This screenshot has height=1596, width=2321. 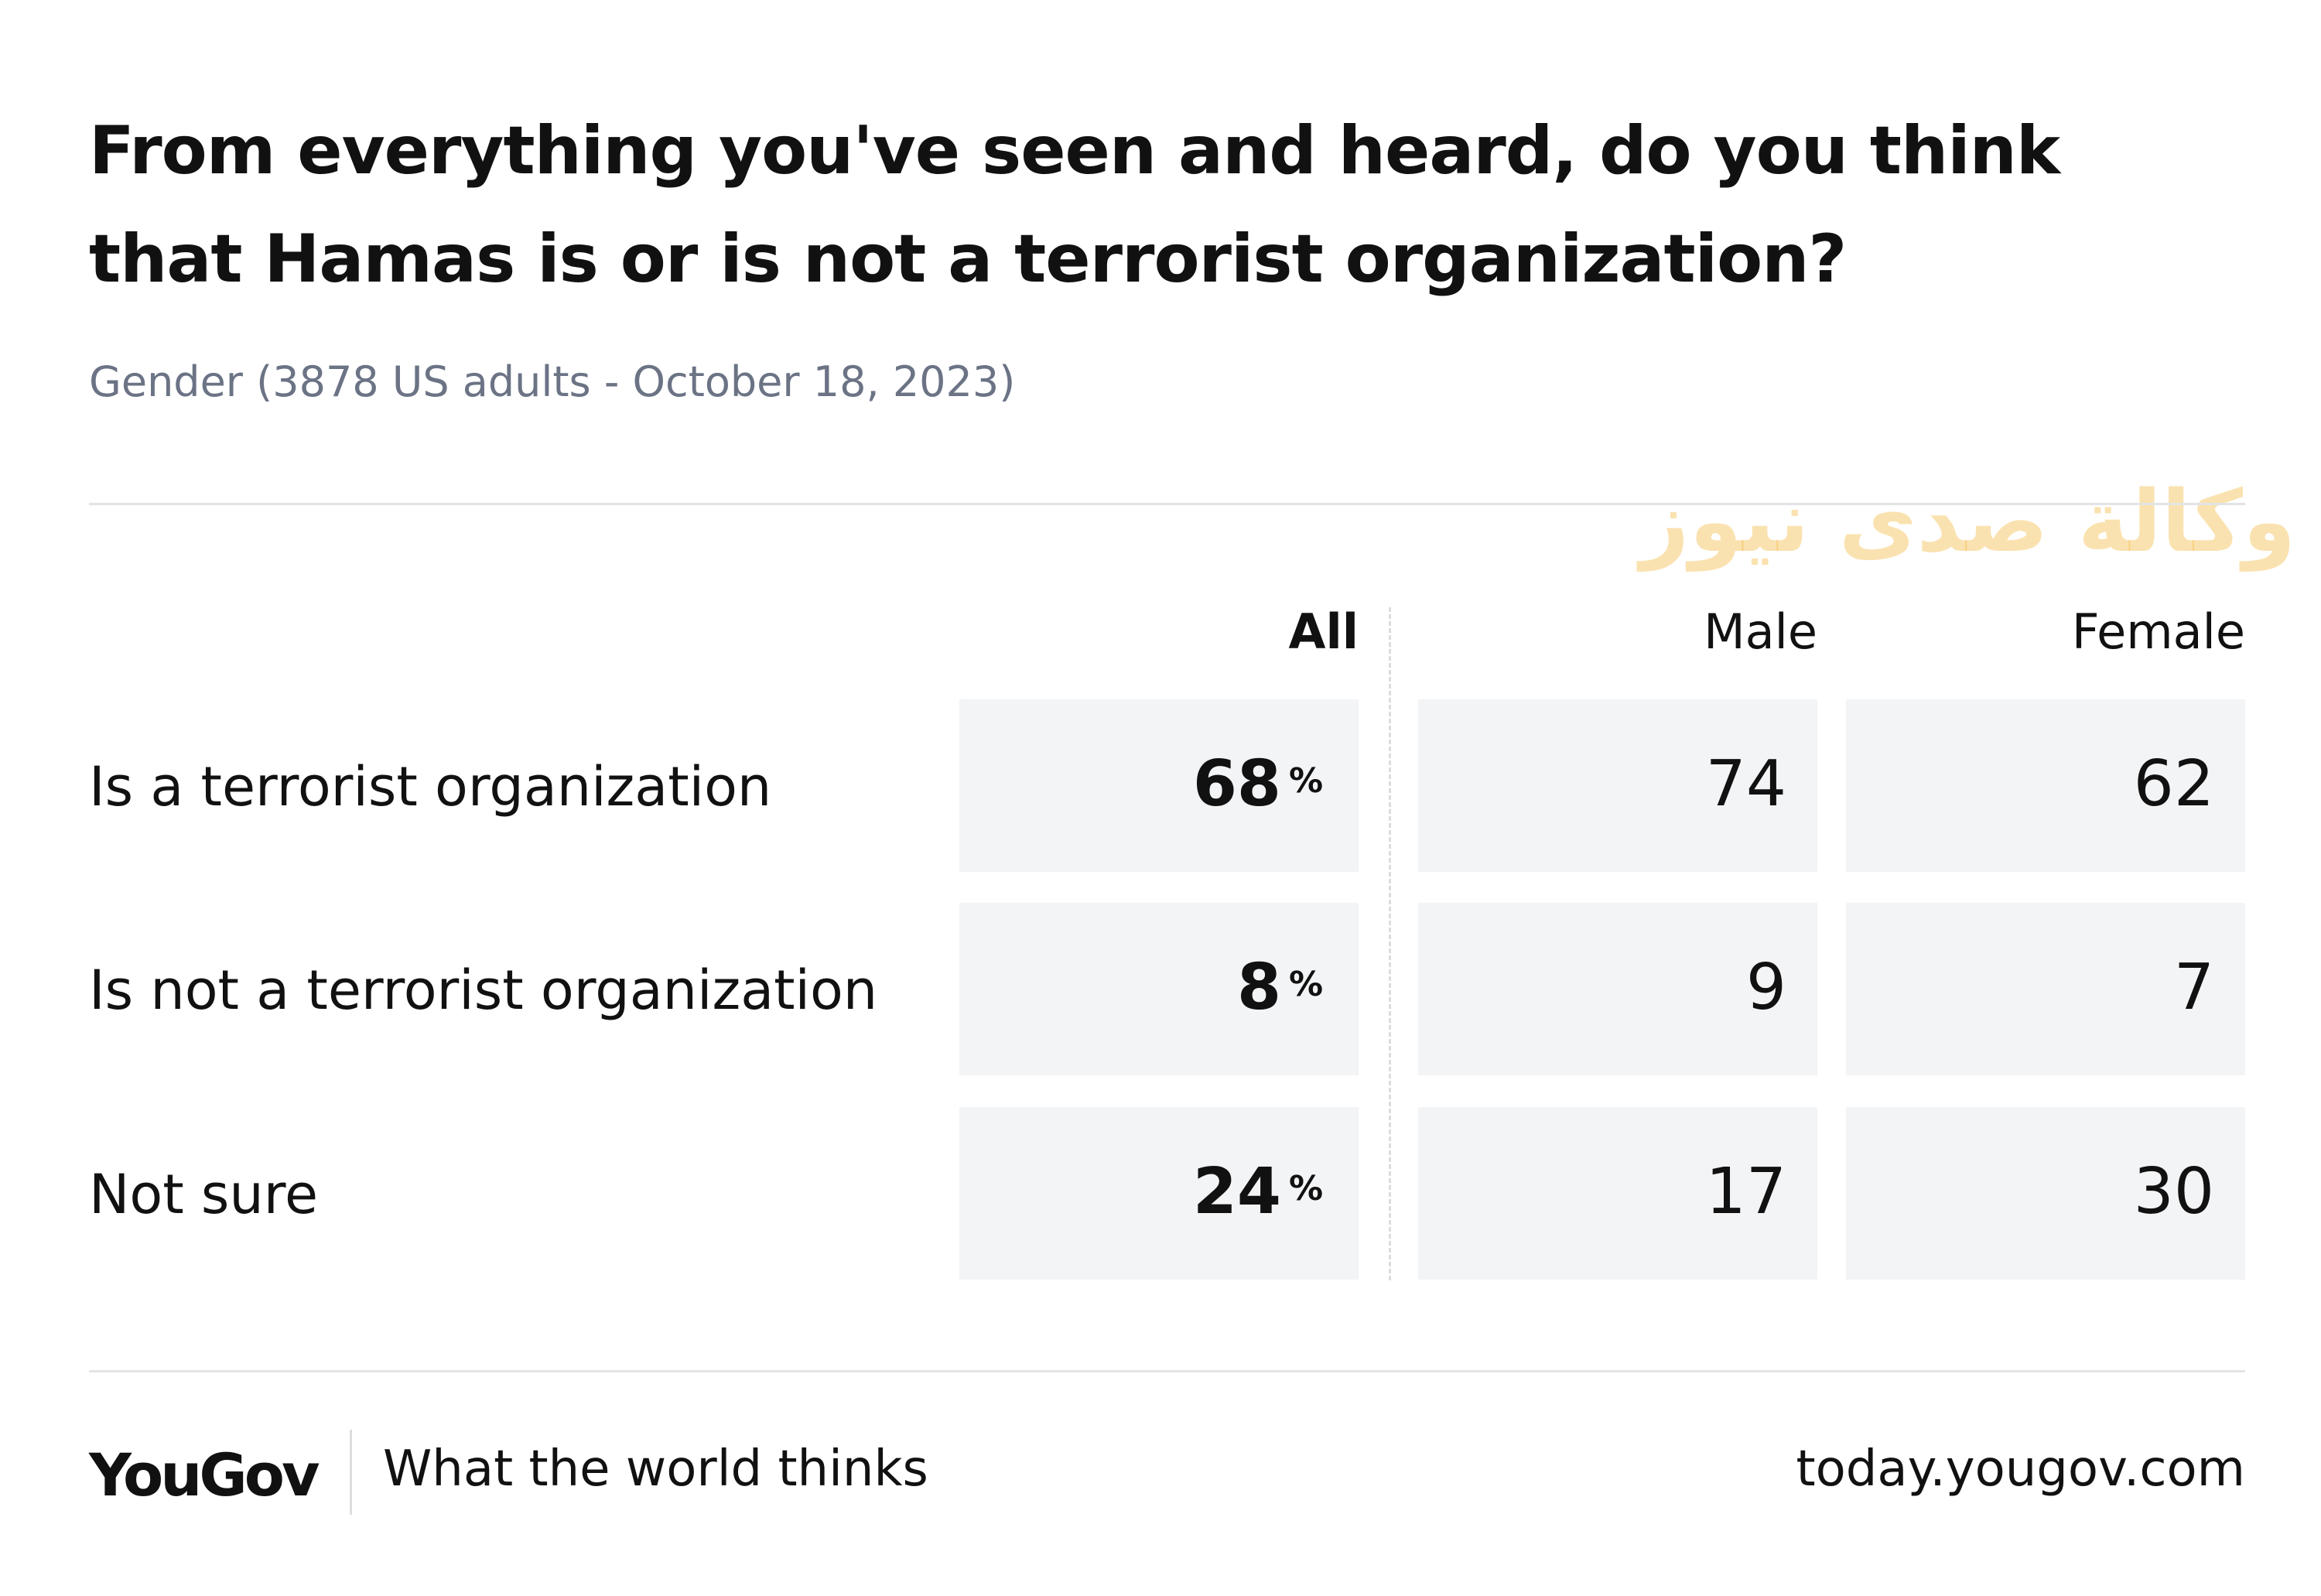 I want to click on row-label: Is not a terrorist organization, so click(x=483, y=990).